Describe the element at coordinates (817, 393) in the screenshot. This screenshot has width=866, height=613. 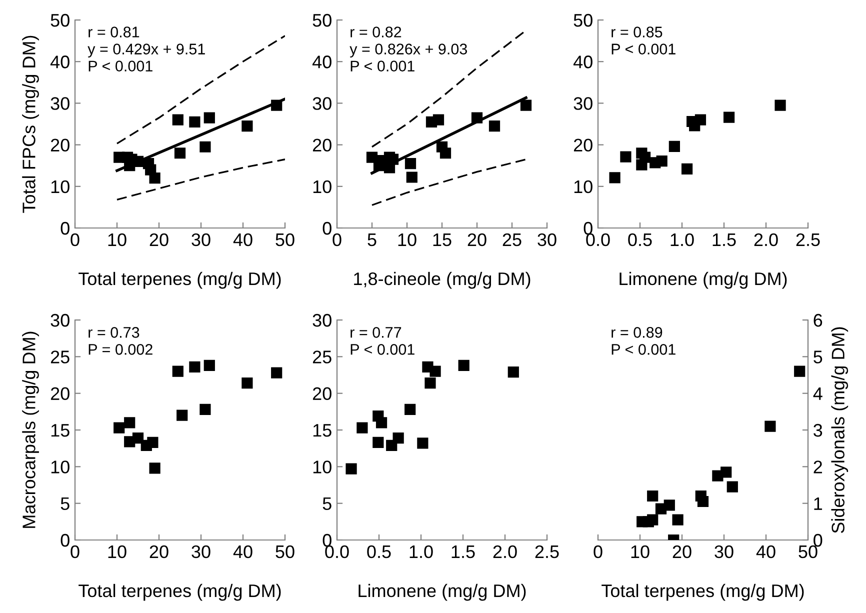
I see `y2-tick-label: 4` at that location.